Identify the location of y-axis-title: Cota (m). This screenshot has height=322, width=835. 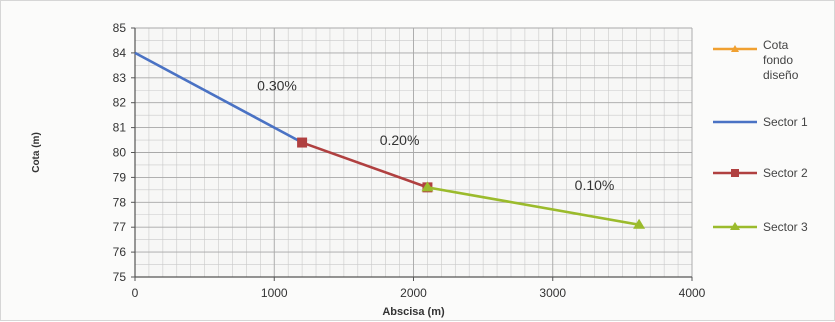
(36, 152).